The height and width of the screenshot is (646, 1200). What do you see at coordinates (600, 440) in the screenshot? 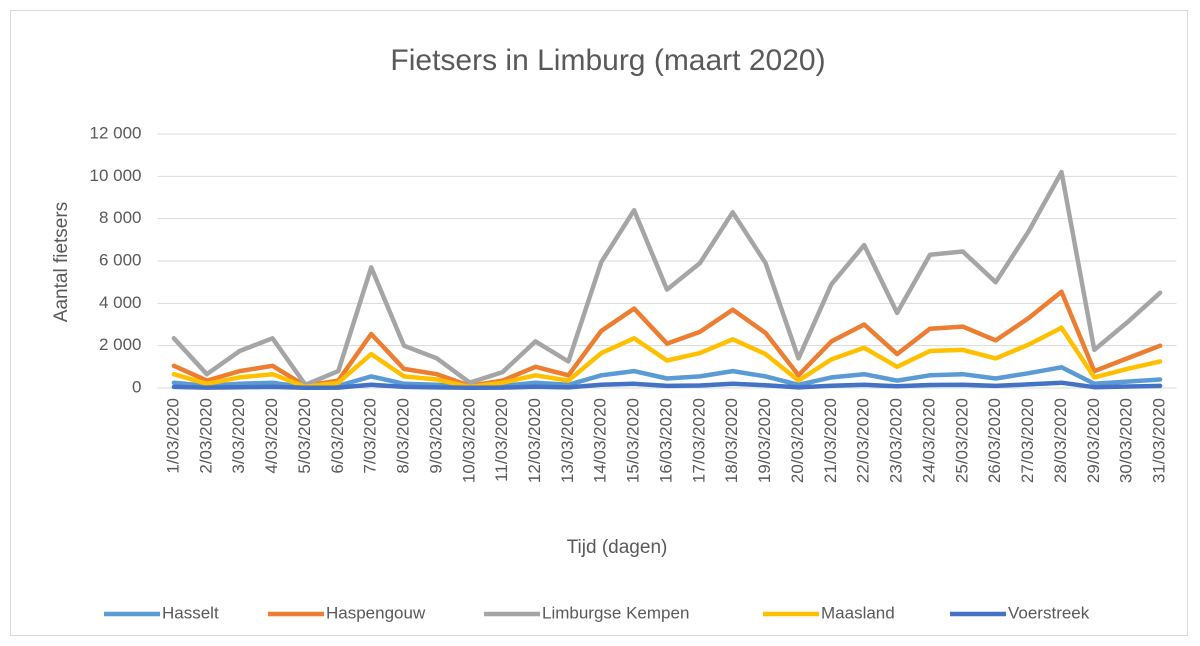
I see `x-tick-label: 14/03/2020` at bounding box center [600, 440].